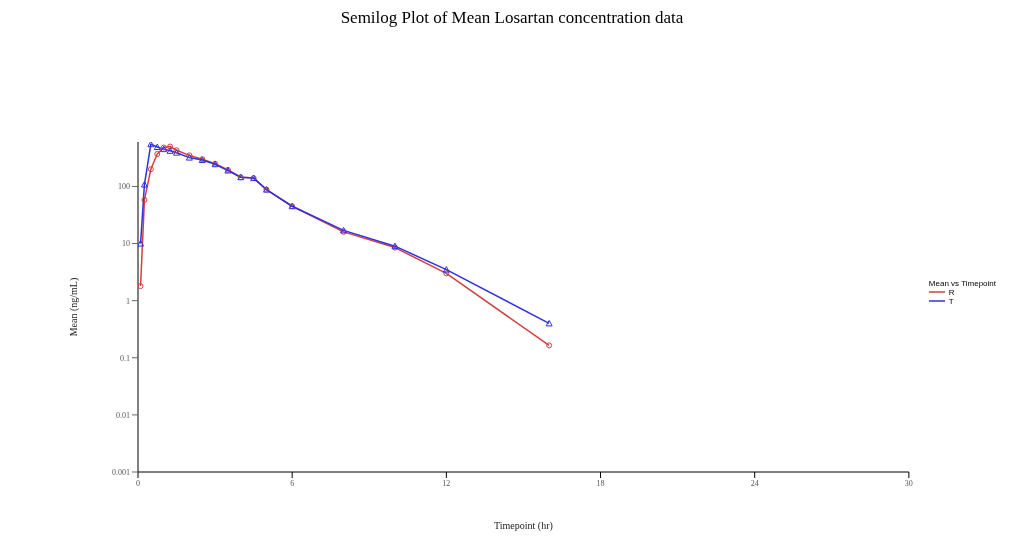  I want to click on x-tick-label: 30, so click(908, 483).